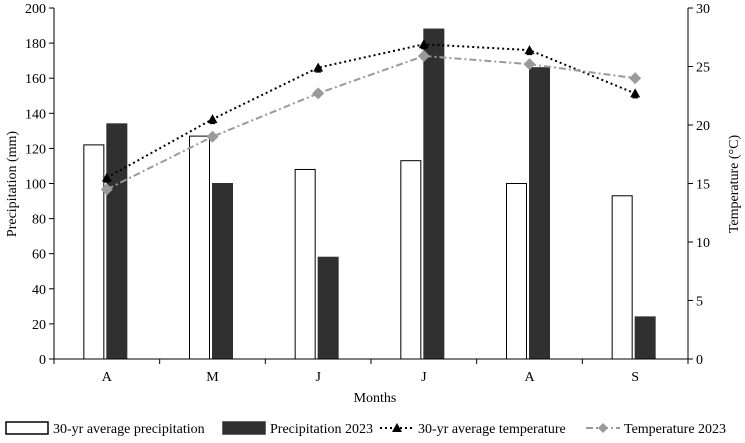 The width and height of the screenshot is (745, 443). I want to click on legend-label-avg-precip: 30-yr average precipitation, so click(129, 429).